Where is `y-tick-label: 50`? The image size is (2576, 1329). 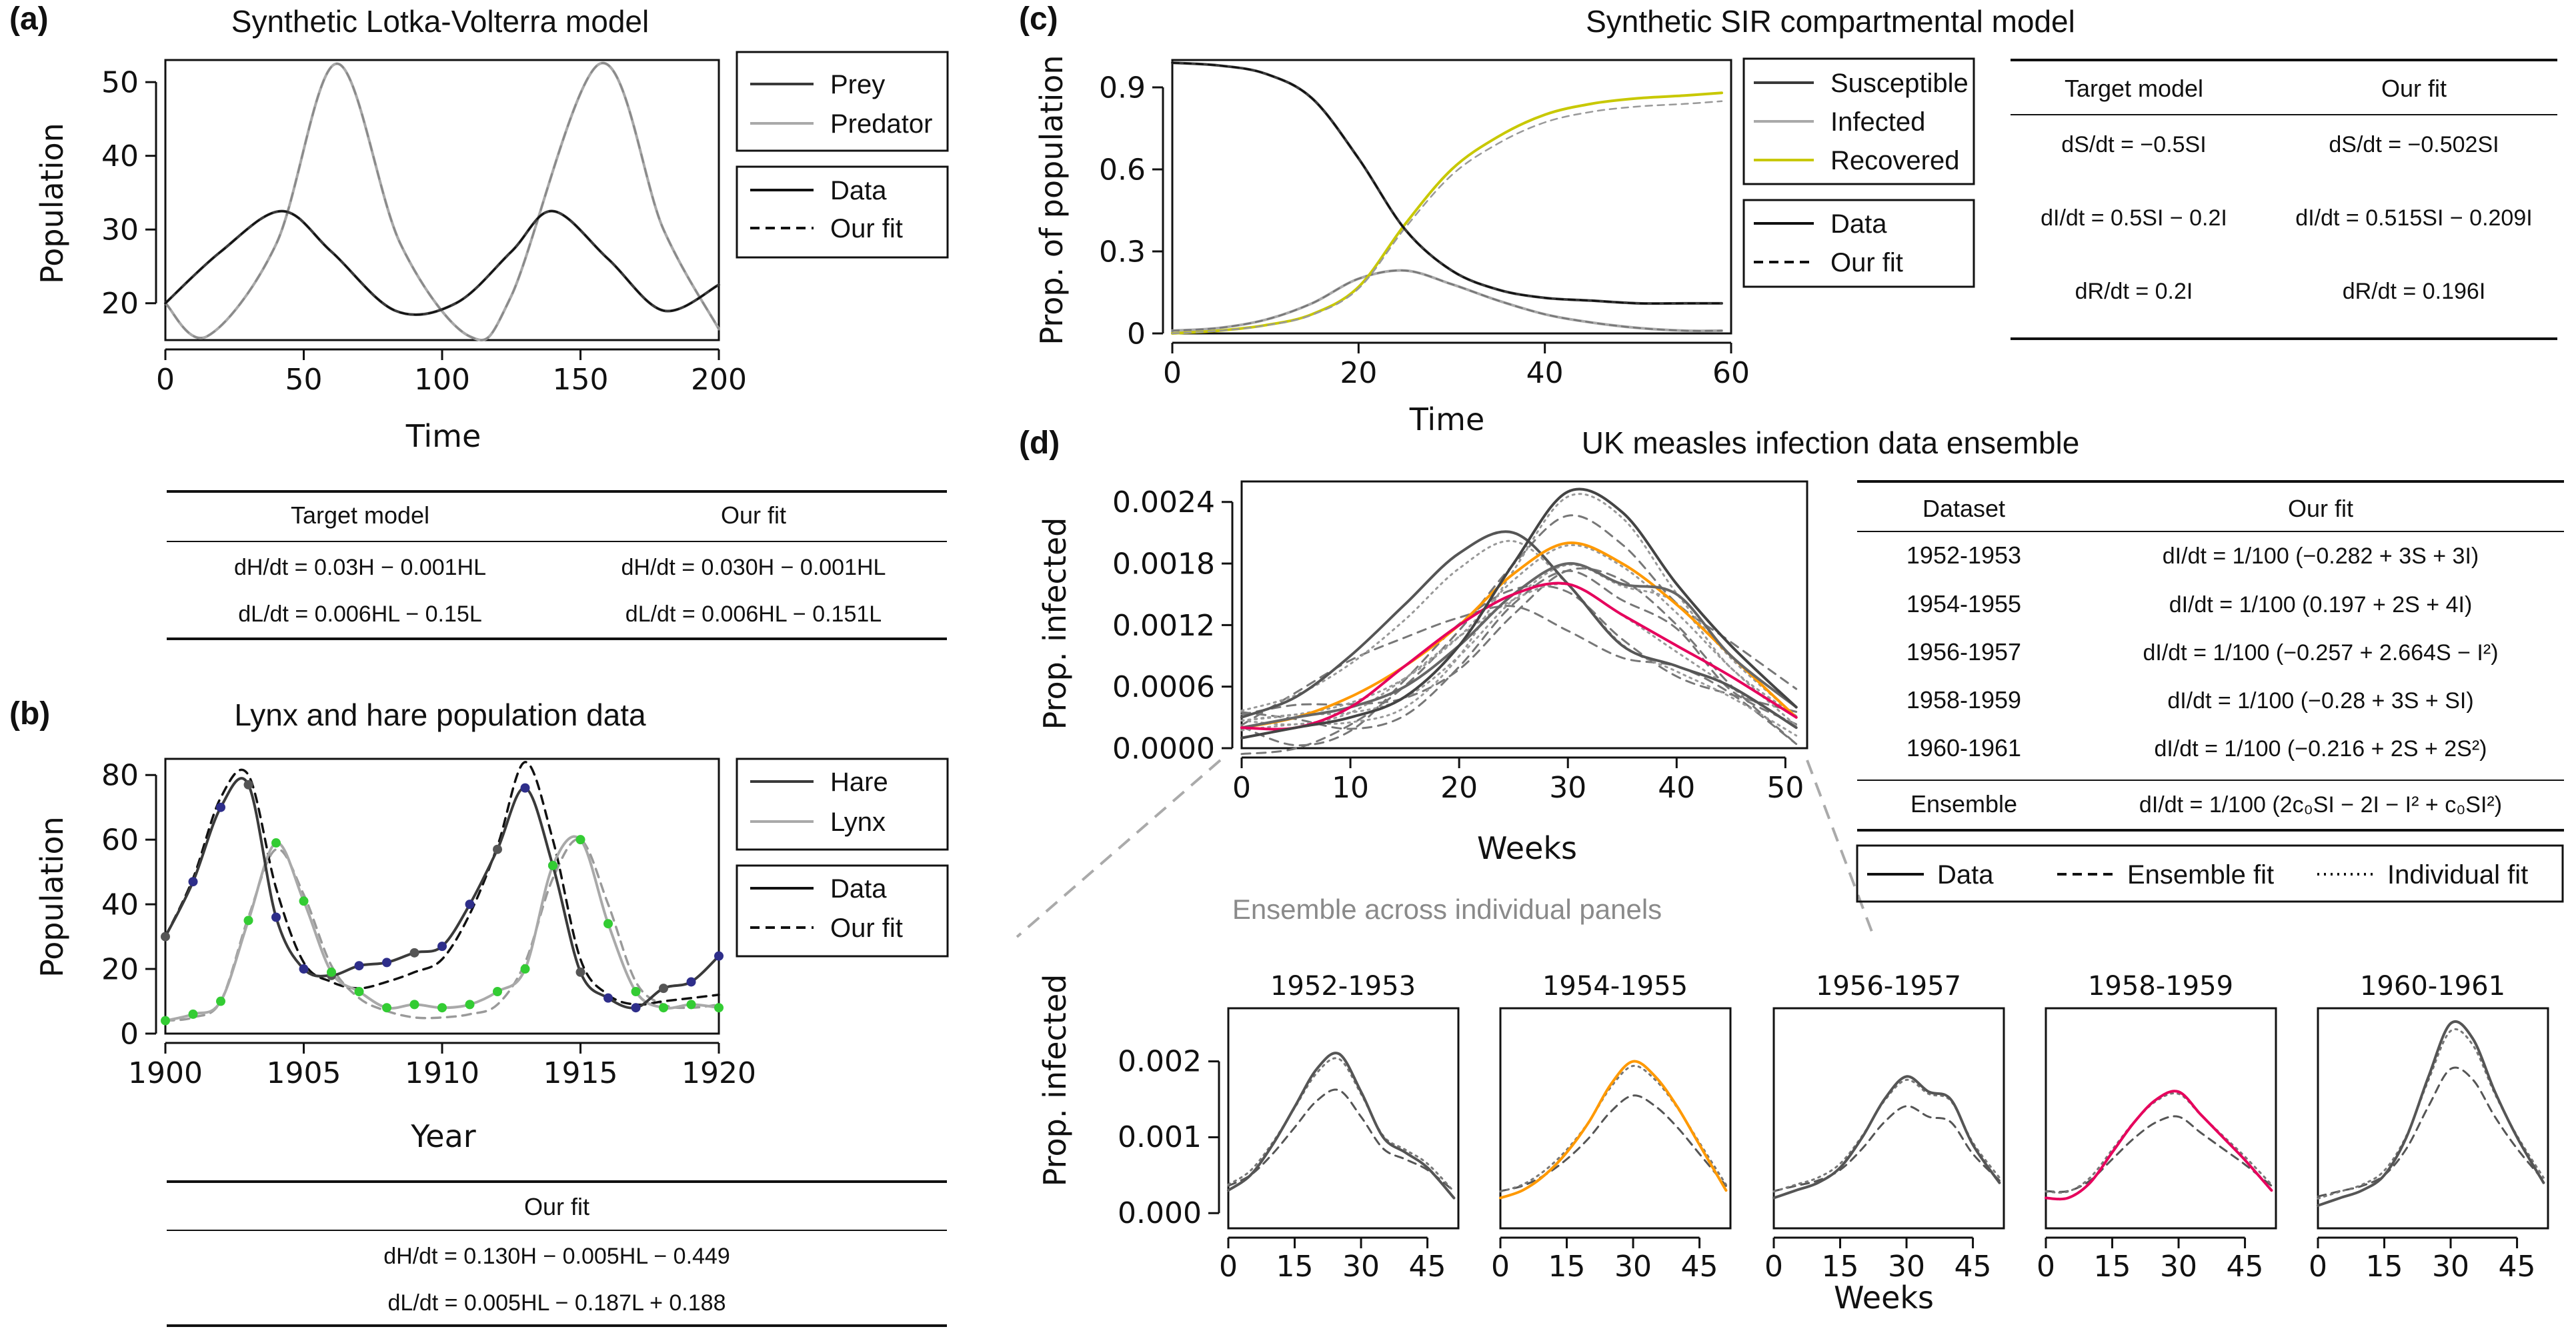
y-tick-label: 50 is located at coordinates (120, 83).